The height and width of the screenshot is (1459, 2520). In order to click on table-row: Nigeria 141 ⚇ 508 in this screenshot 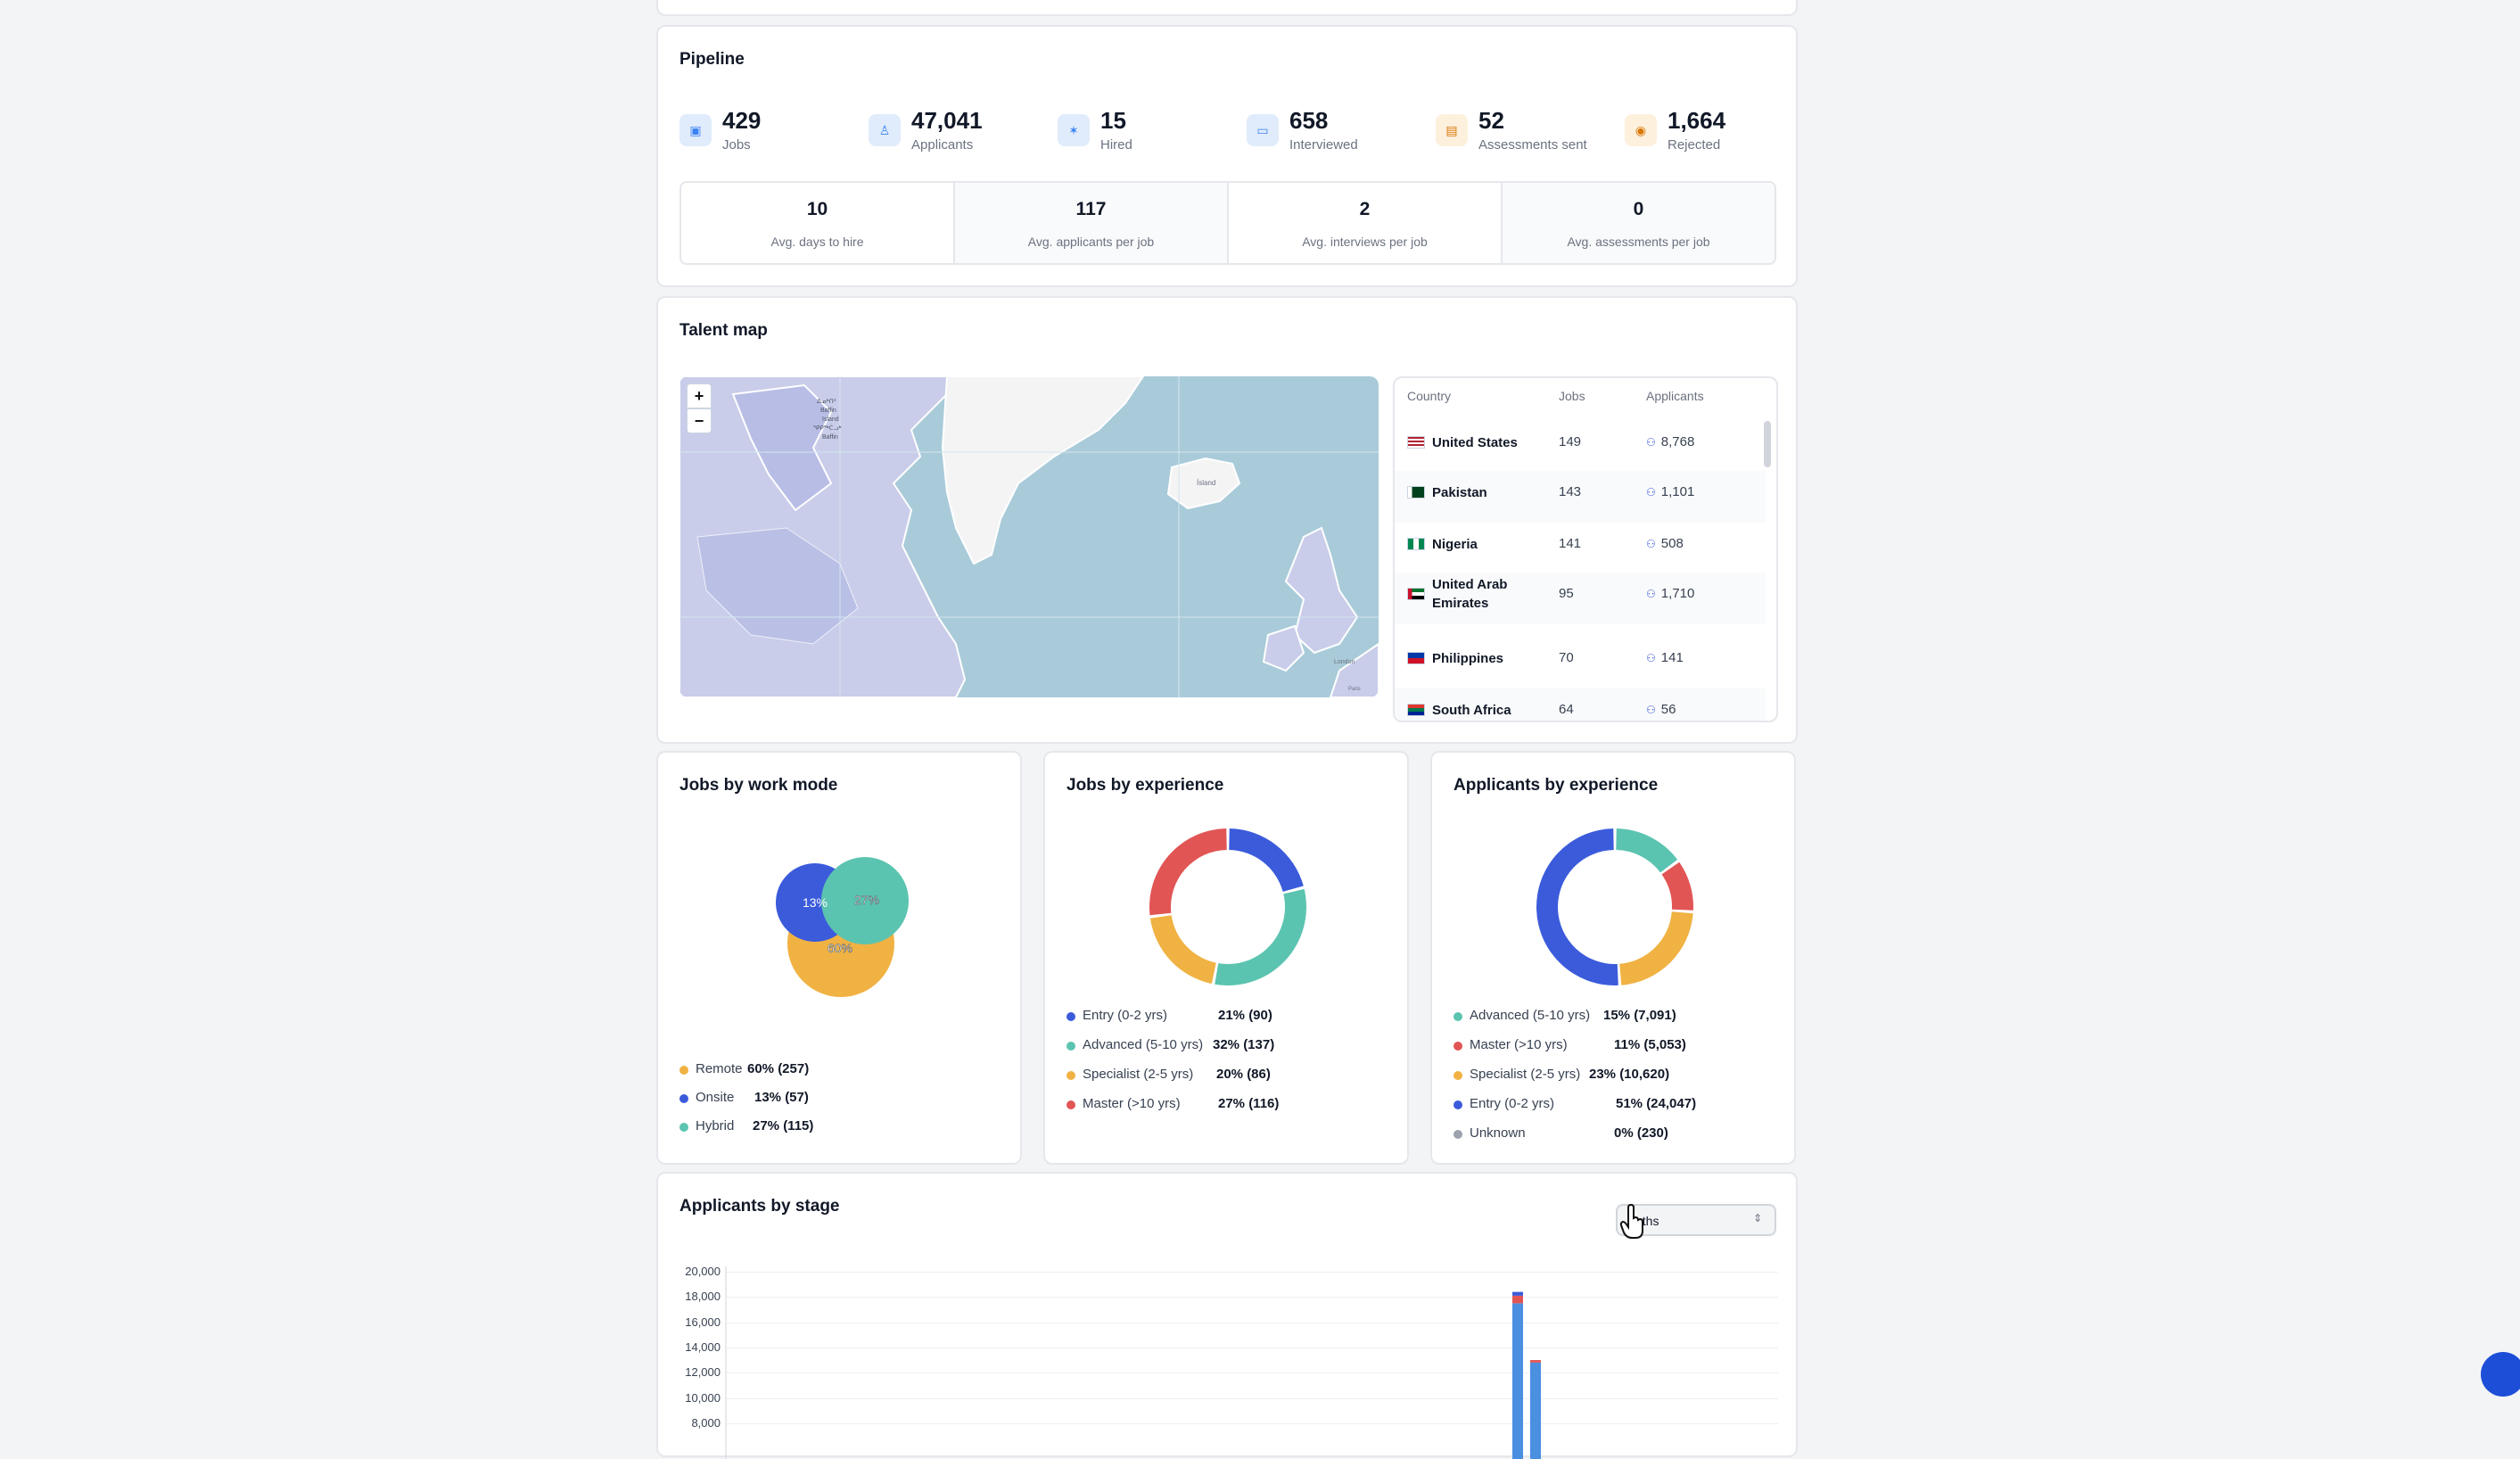, I will do `click(1580, 548)`.